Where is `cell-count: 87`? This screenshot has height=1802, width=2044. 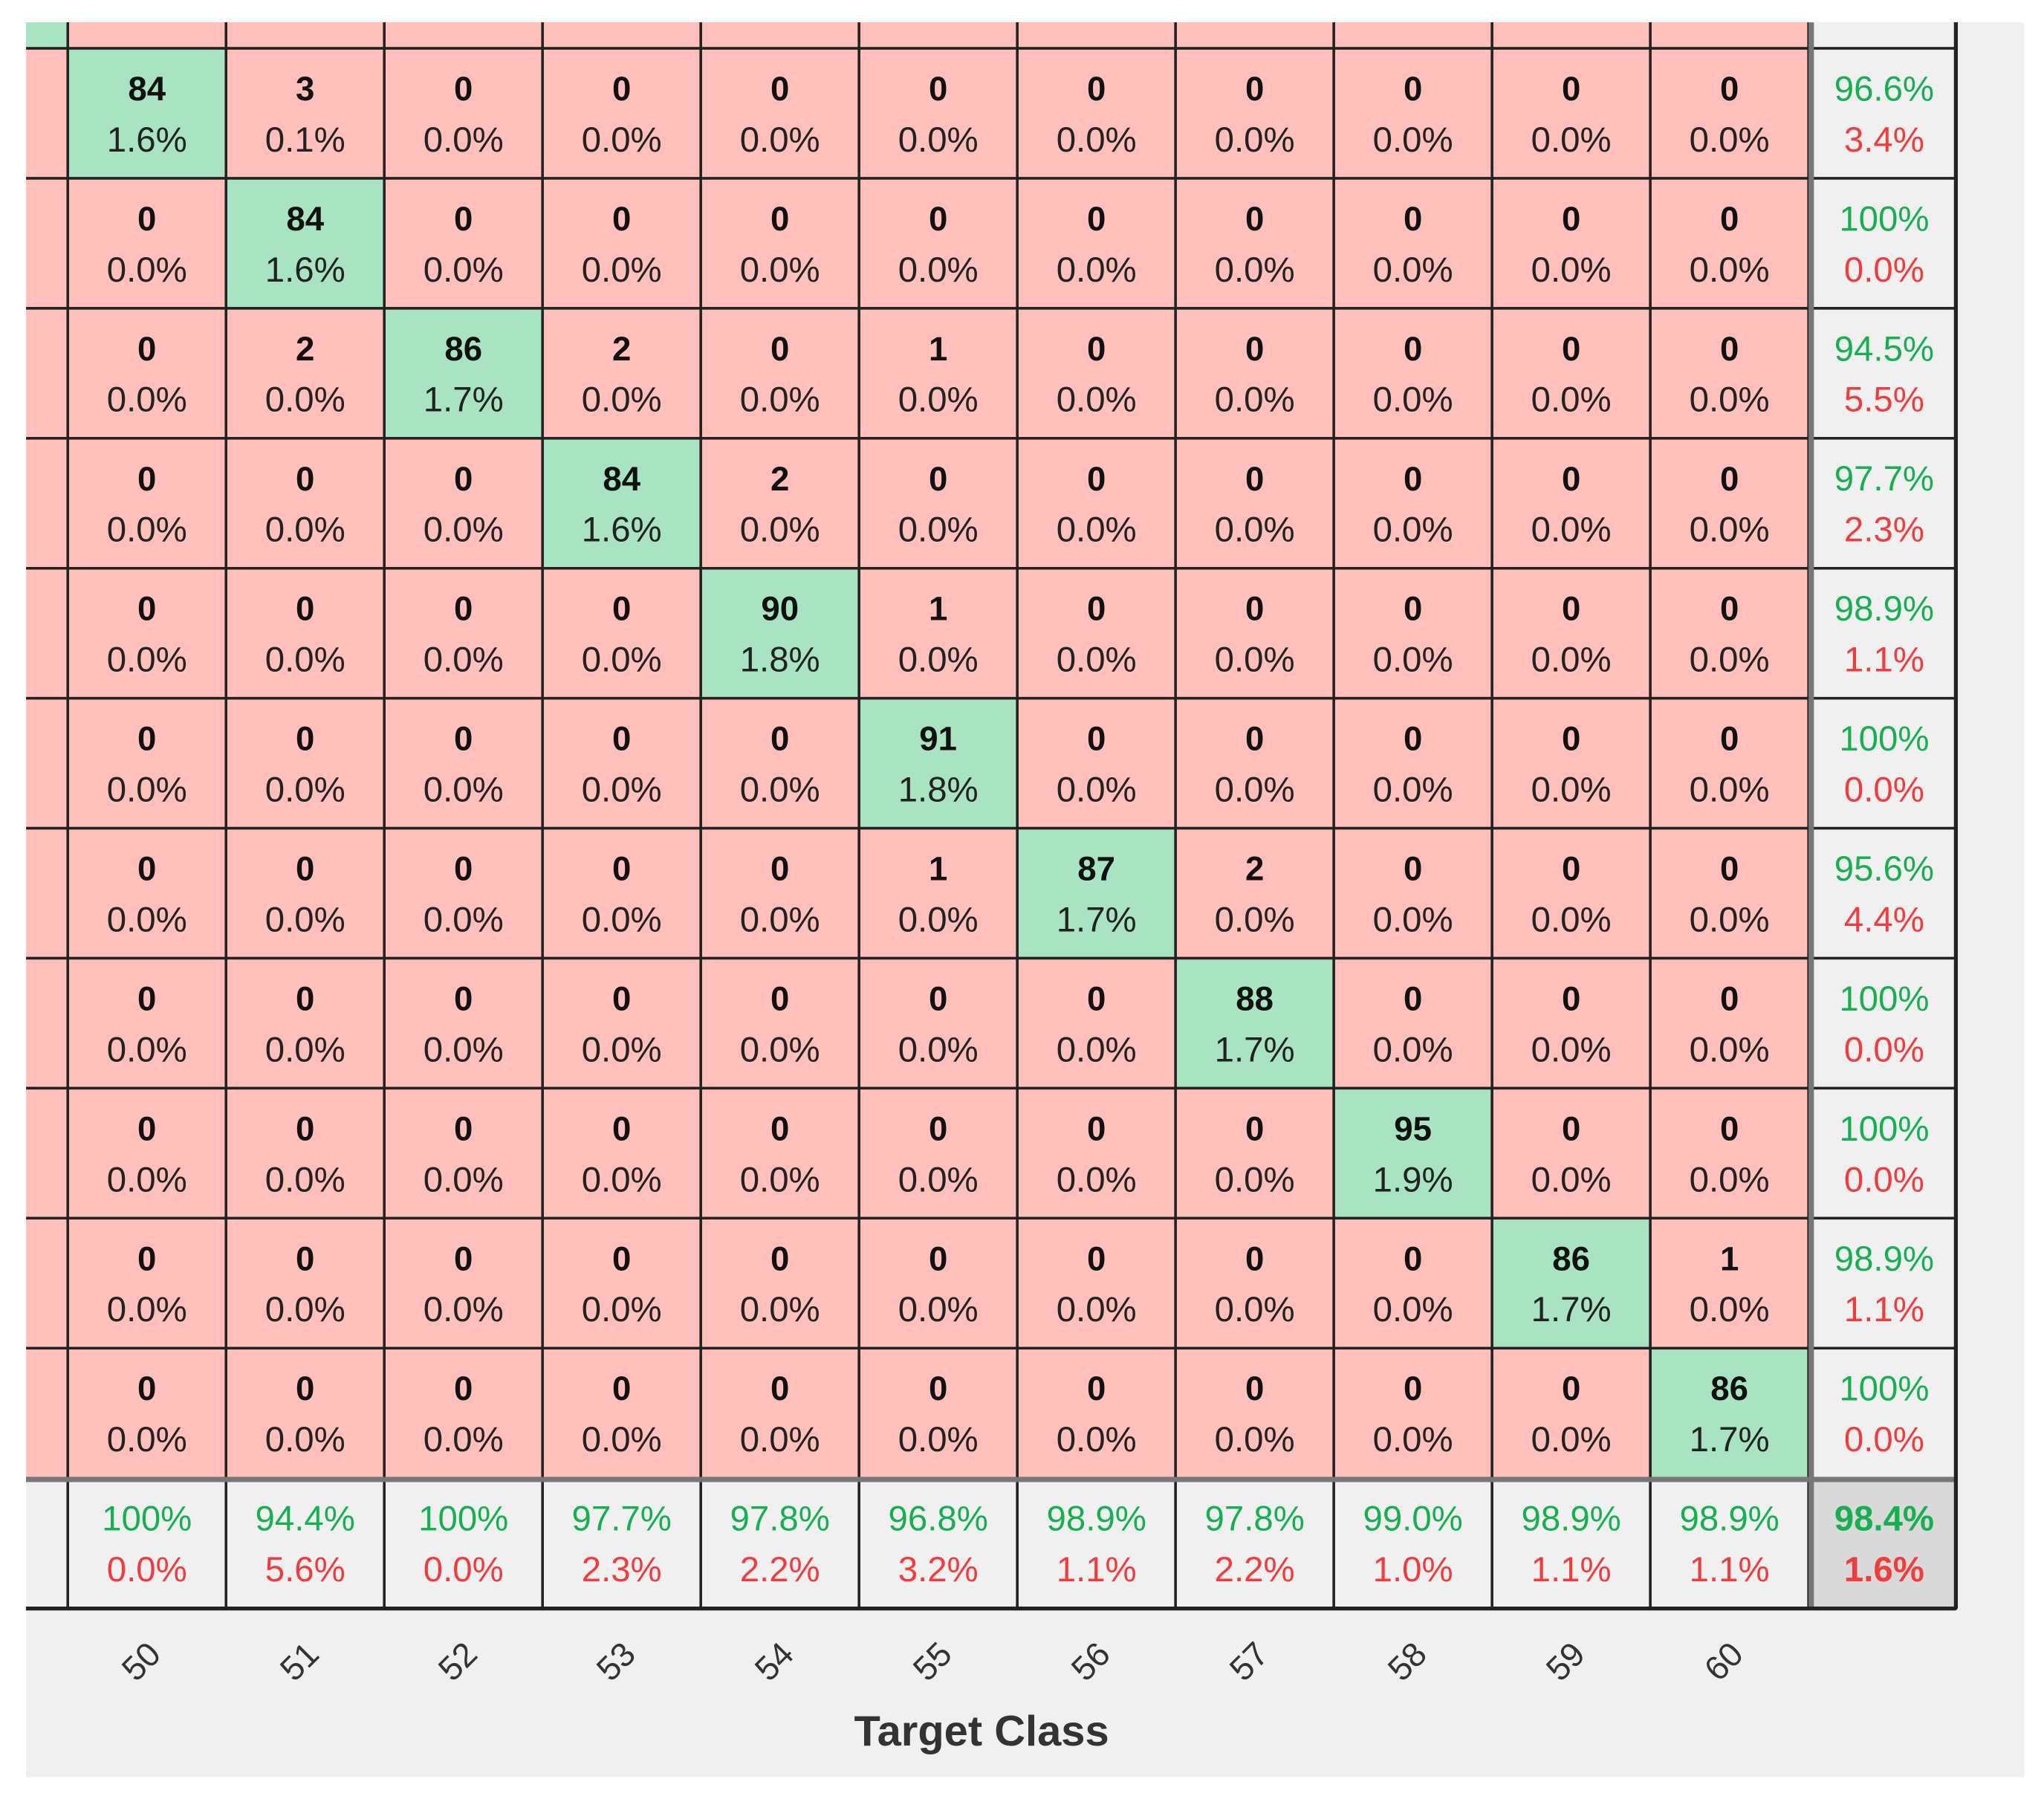
cell-count: 87 is located at coordinates (1096, 869).